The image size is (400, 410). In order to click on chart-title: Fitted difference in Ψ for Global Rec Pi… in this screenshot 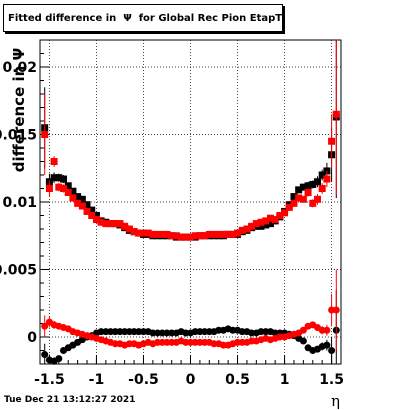, I will do `click(145, 18)`.